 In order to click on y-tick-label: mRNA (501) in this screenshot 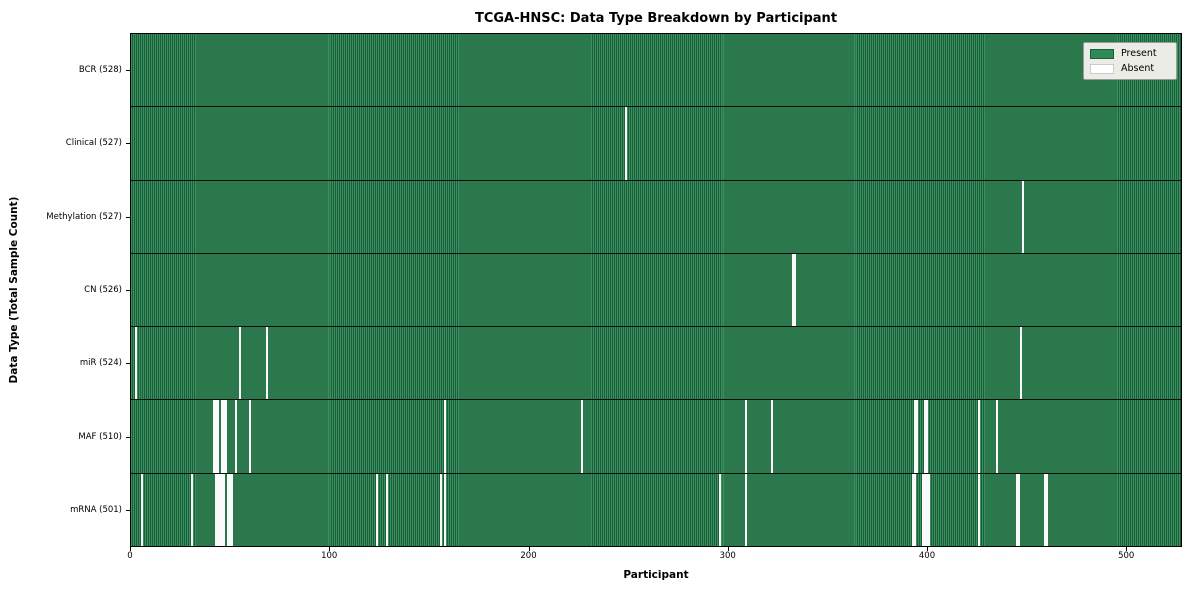, I will do `click(96, 510)`.